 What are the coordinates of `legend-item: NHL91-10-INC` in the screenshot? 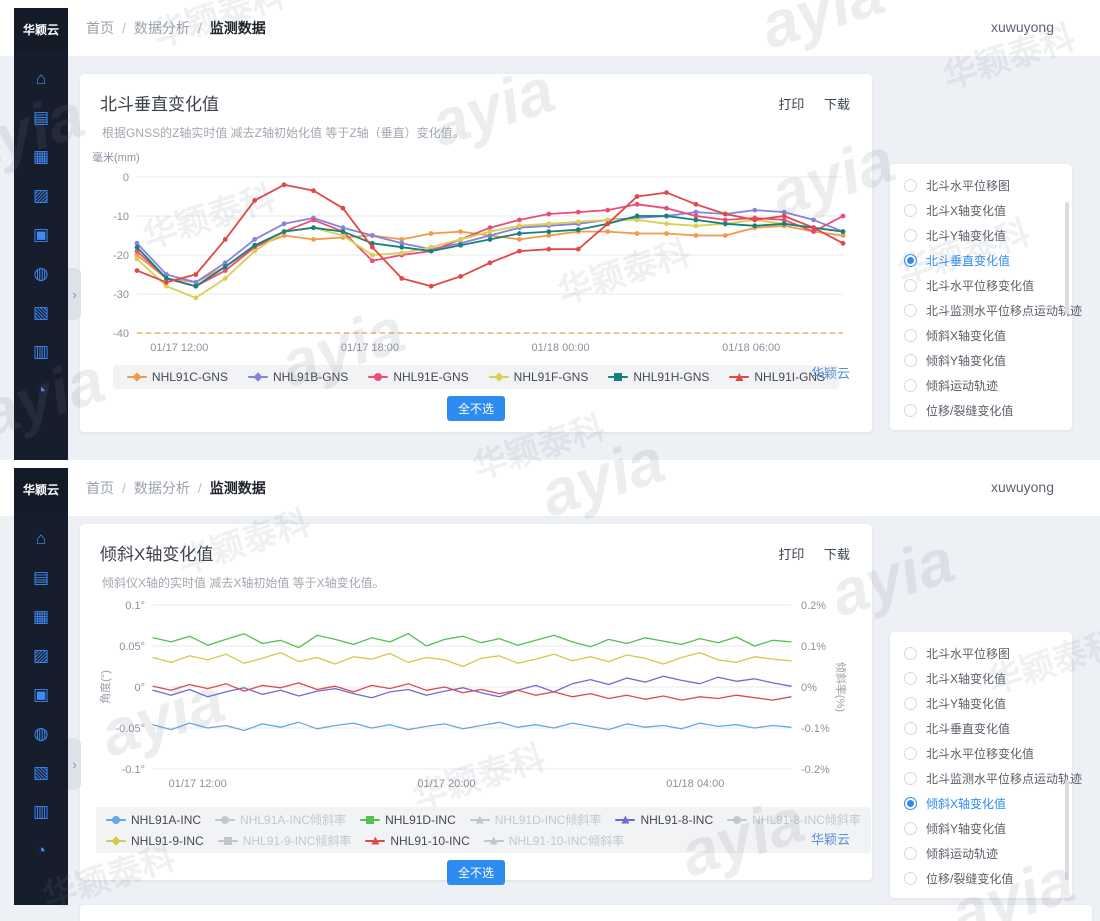 It's located at (417, 841).